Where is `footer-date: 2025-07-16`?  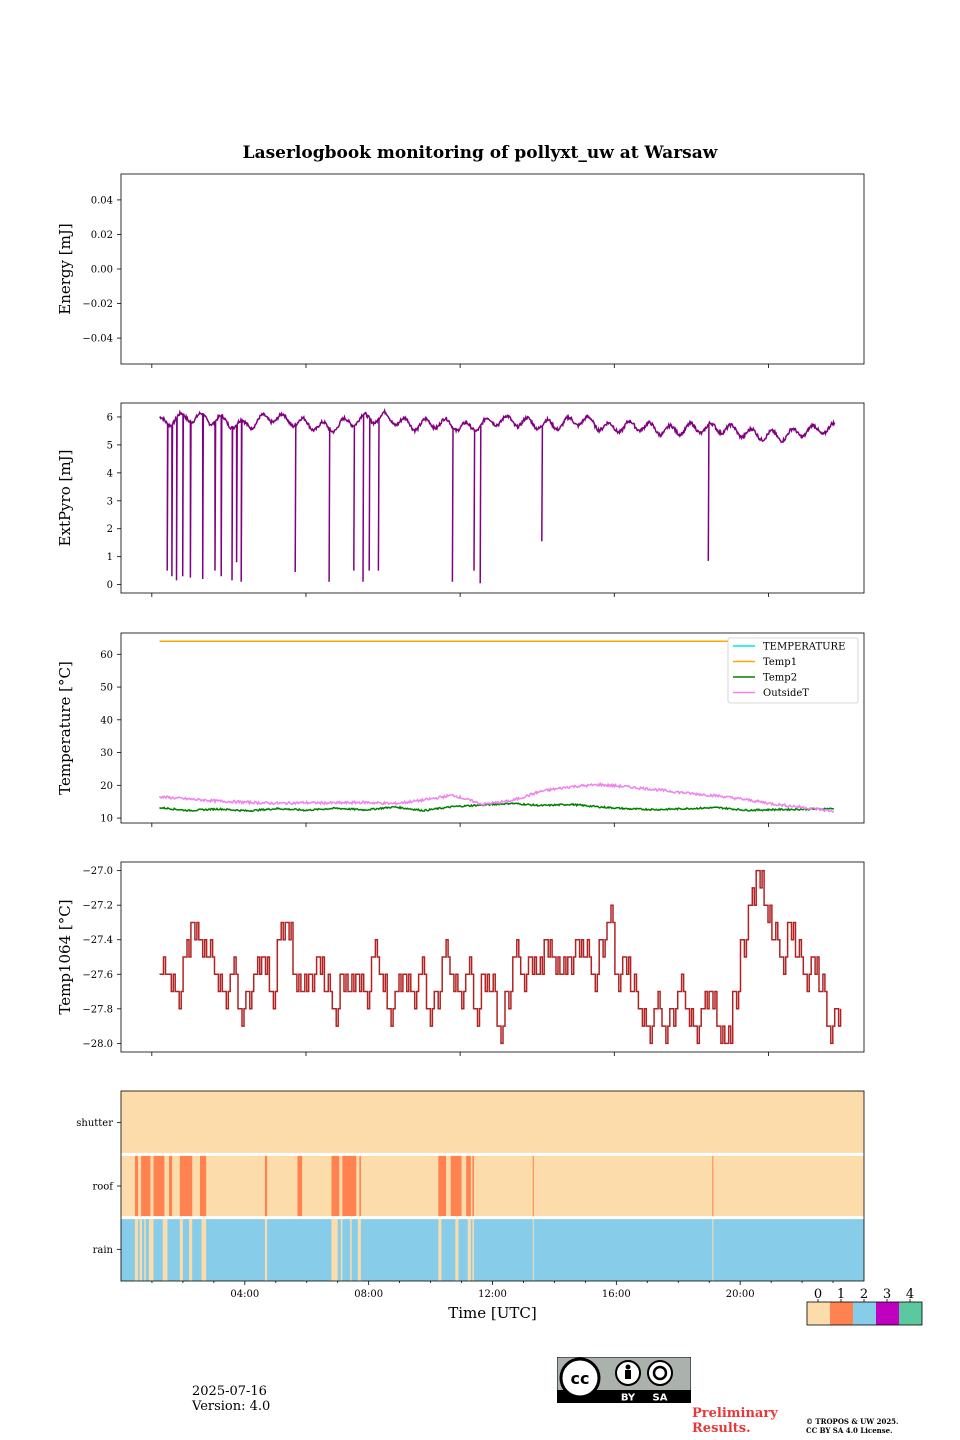 footer-date: 2025-07-16 is located at coordinates (229, 1391).